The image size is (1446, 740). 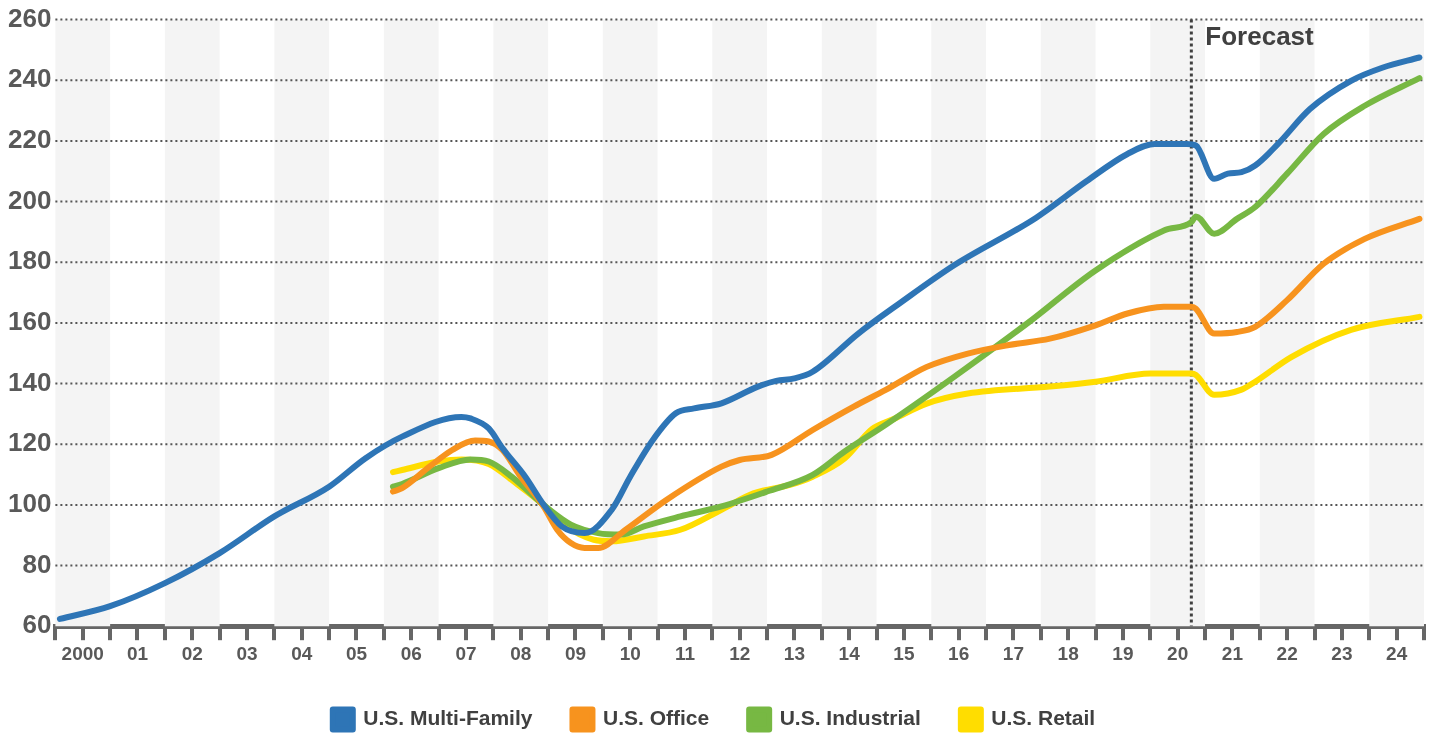 What do you see at coordinates (1043, 718) in the screenshot?
I see `legend-label: U.S. Retail` at bounding box center [1043, 718].